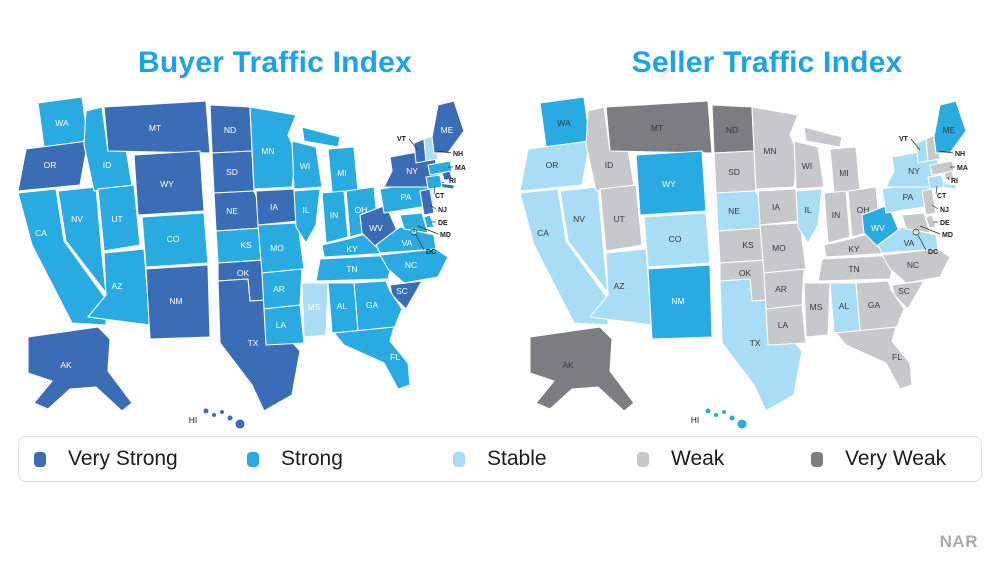 The width and height of the screenshot is (1000, 563). I want to click on seller-state-ak, so click(582, 369).